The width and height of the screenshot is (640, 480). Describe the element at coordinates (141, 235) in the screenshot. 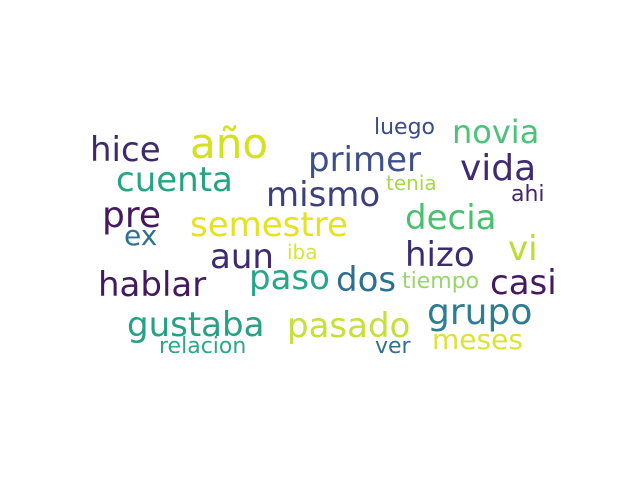

I see `word-ex: ex` at that location.